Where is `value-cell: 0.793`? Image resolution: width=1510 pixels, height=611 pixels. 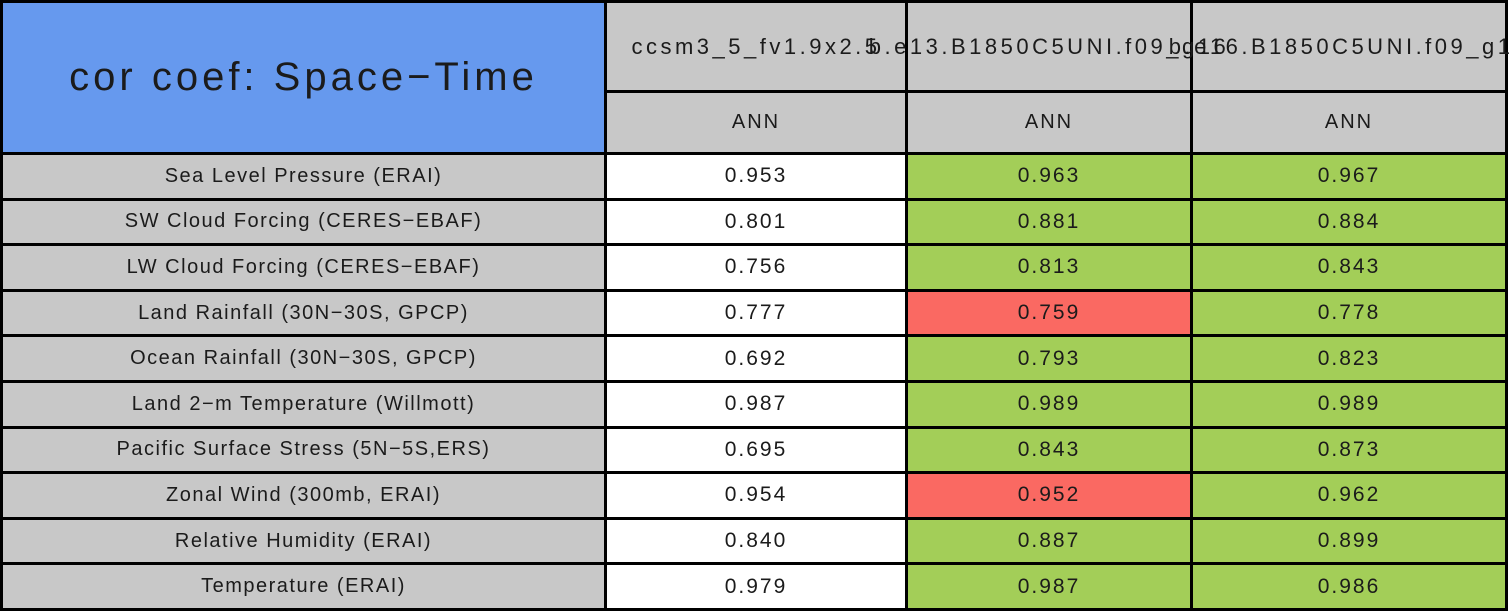
value-cell: 0.793 is located at coordinates (1049, 358).